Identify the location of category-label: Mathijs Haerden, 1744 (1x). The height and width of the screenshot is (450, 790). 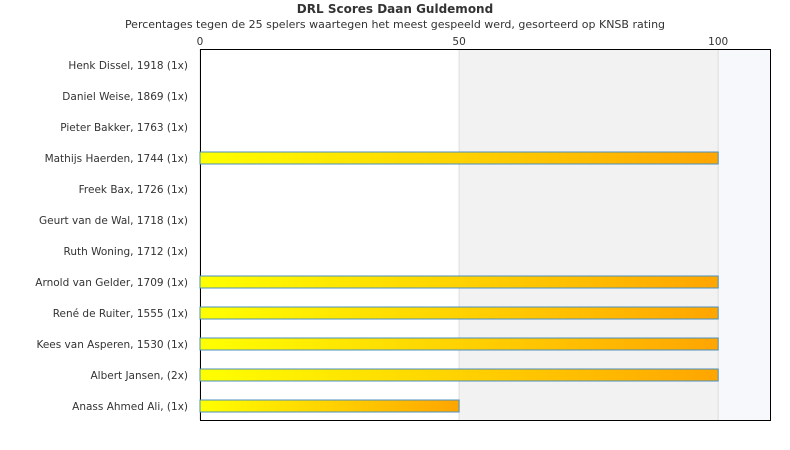
(116, 159).